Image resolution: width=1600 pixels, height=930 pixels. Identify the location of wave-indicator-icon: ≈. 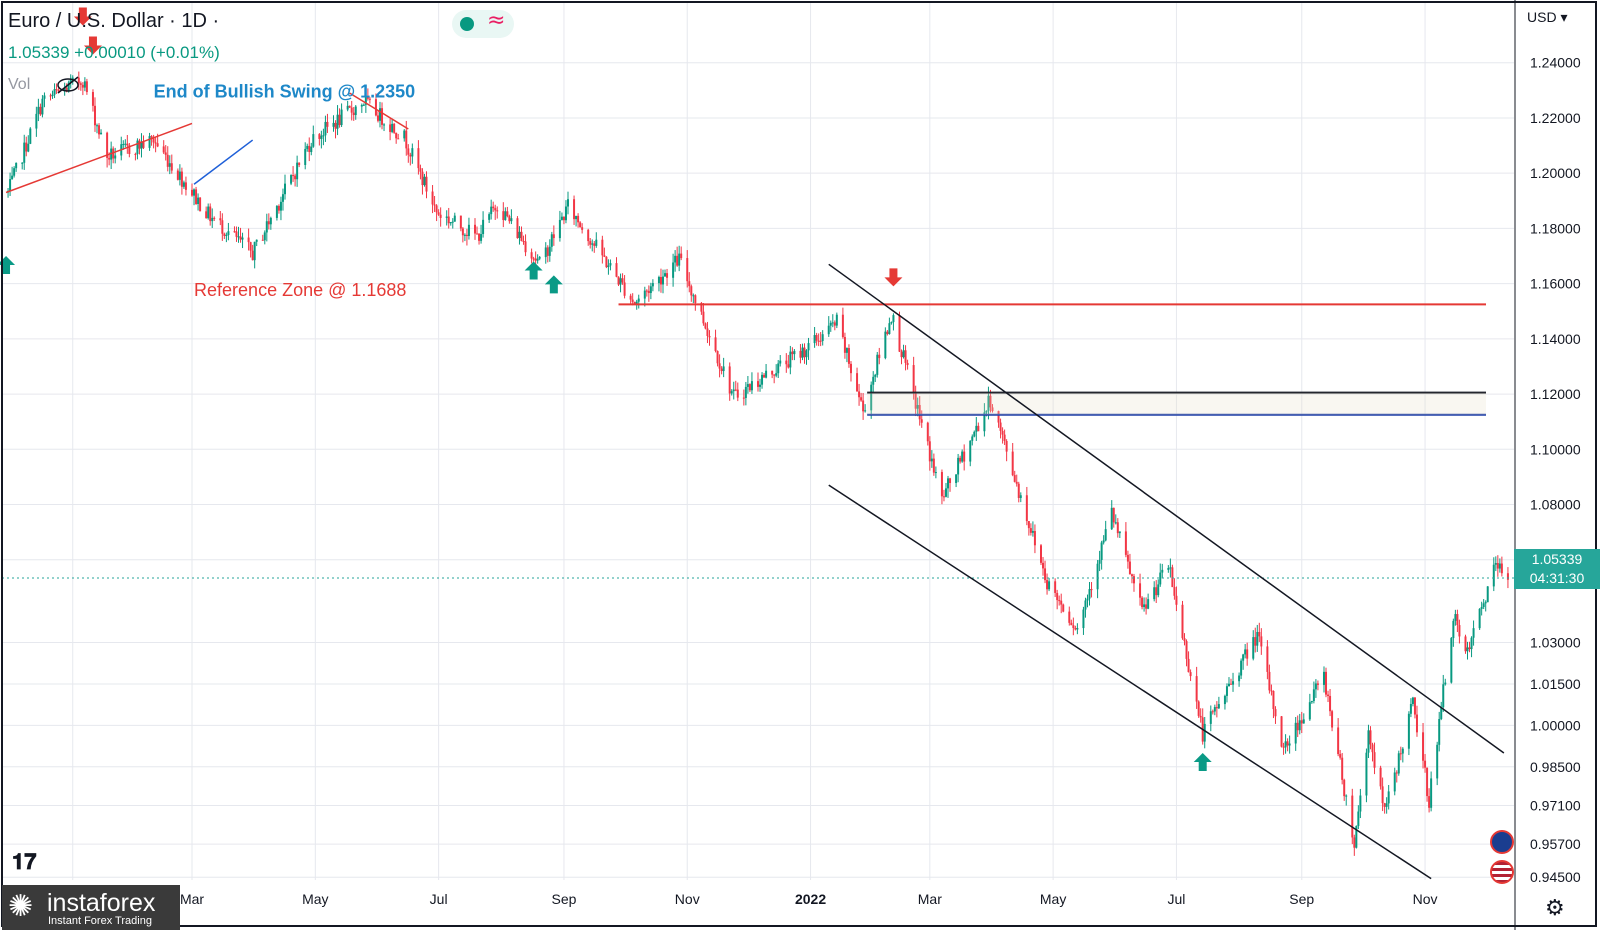
(496, 20).